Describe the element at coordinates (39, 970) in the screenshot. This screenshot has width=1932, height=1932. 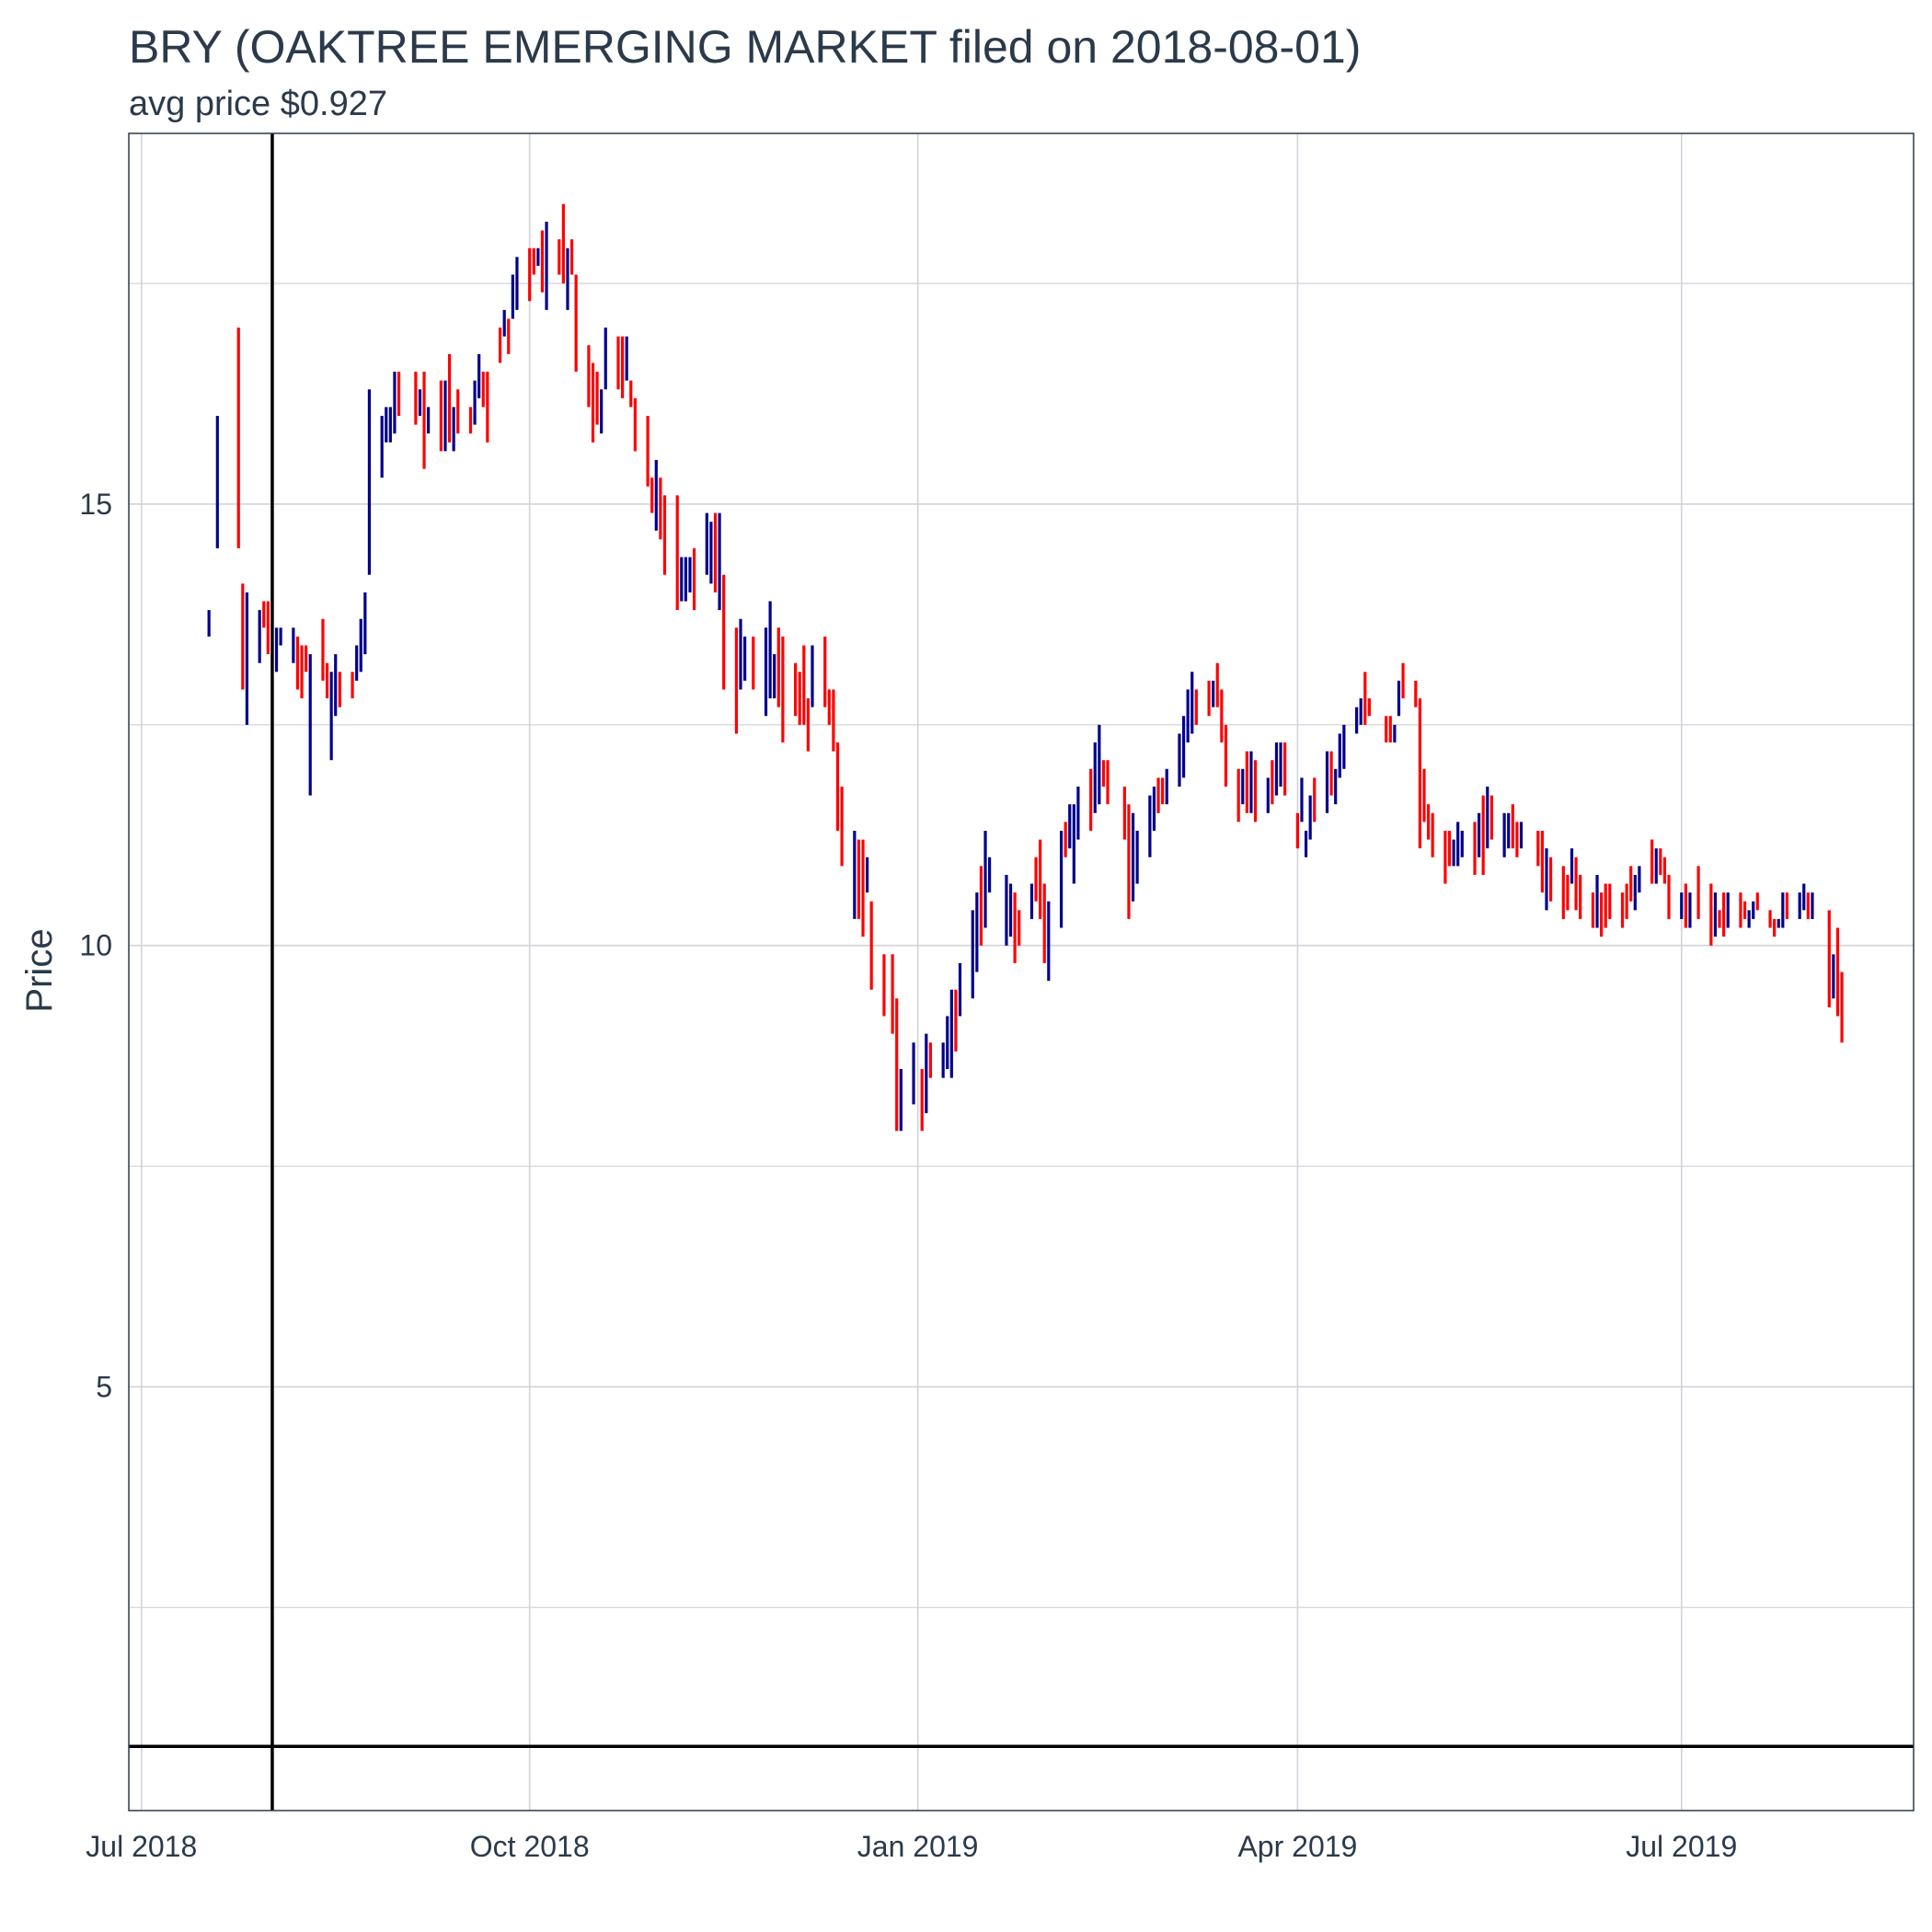
I see `y-axis-label: Price` at that location.